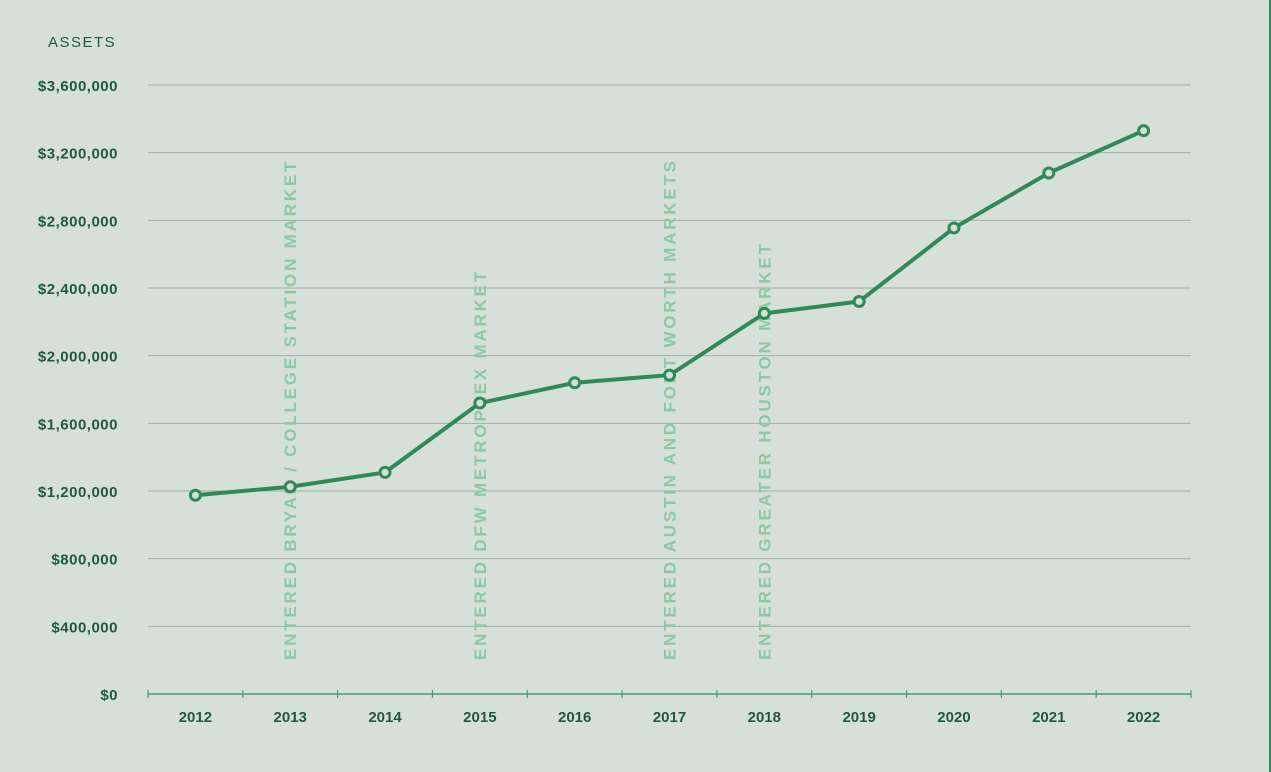 This screenshot has width=1271, height=772. Describe the element at coordinates (1048, 717) in the screenshot. I see `x-tick-label: 2021` at that location.